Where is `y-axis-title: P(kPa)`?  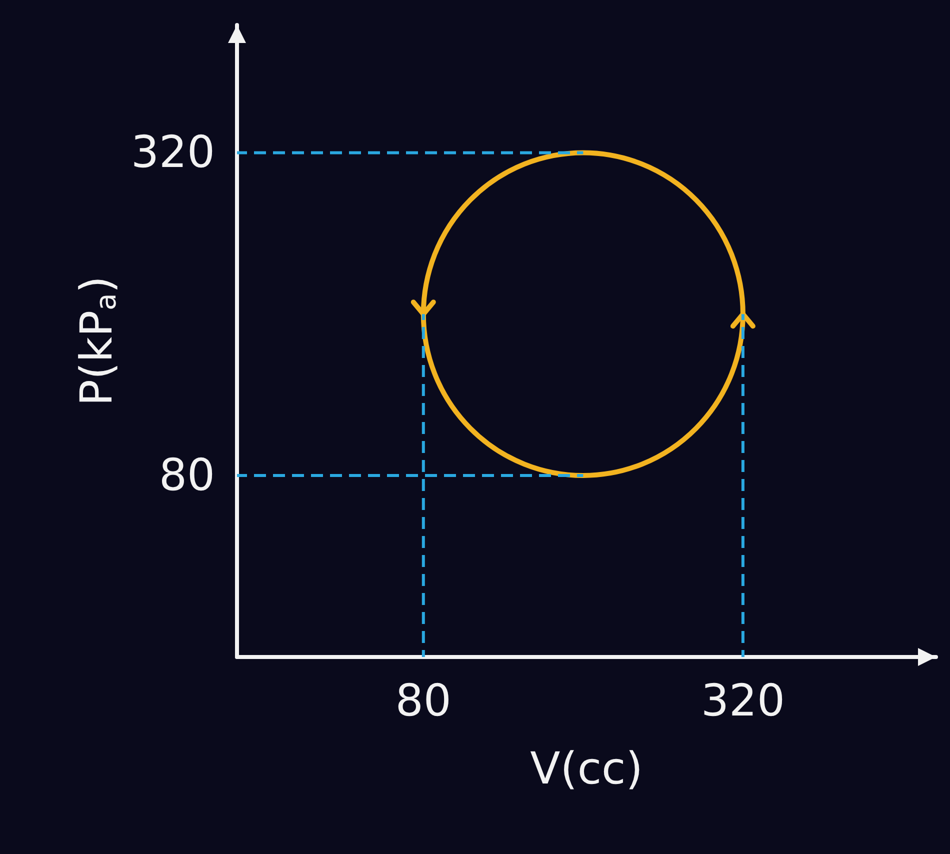 y-axis-title: P(kPa) is located at coordinates (97, 341).